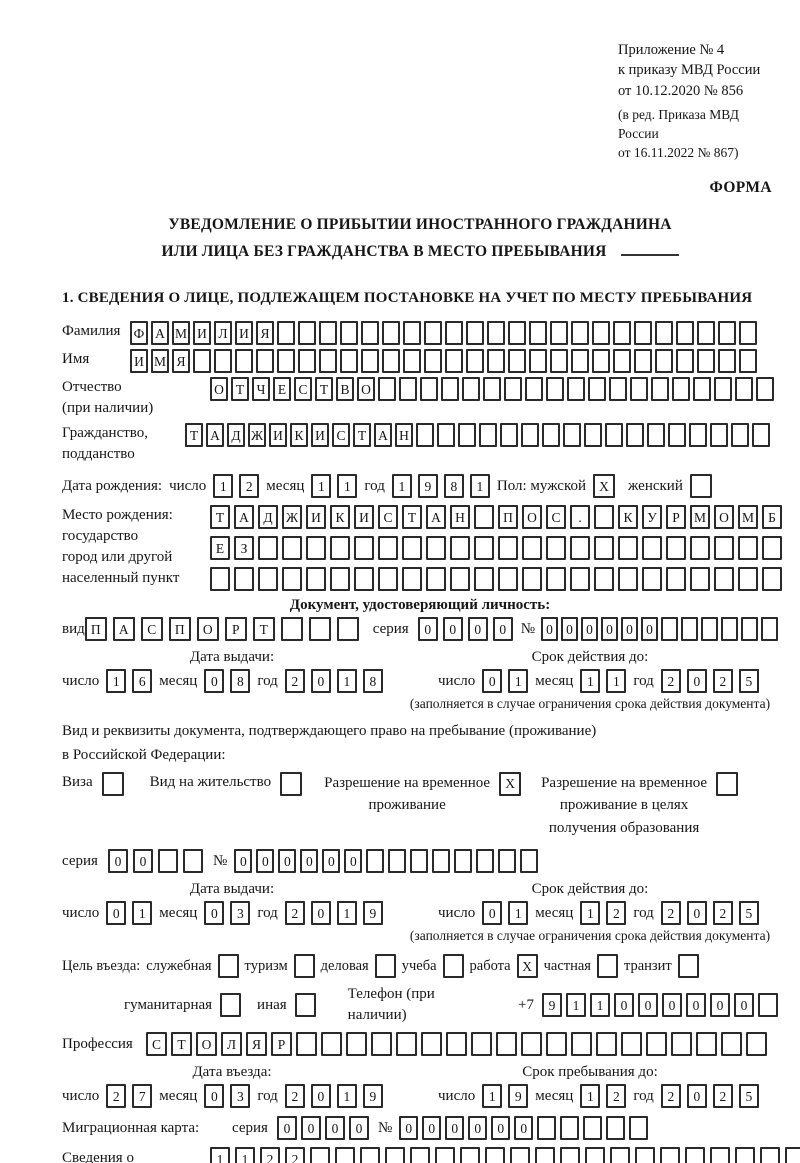 The height and width of the screenshot is (1163, 800). Describe the element at coordinates (299, 435) in the screenshot. I see `char-cell: К` at that location.